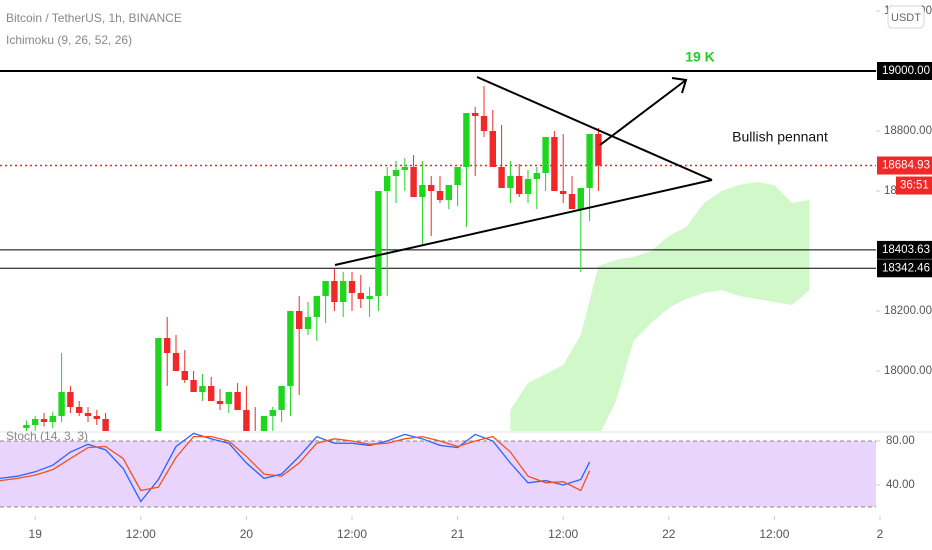  I want to click on level-label: 19000.00, so click(906, 71).